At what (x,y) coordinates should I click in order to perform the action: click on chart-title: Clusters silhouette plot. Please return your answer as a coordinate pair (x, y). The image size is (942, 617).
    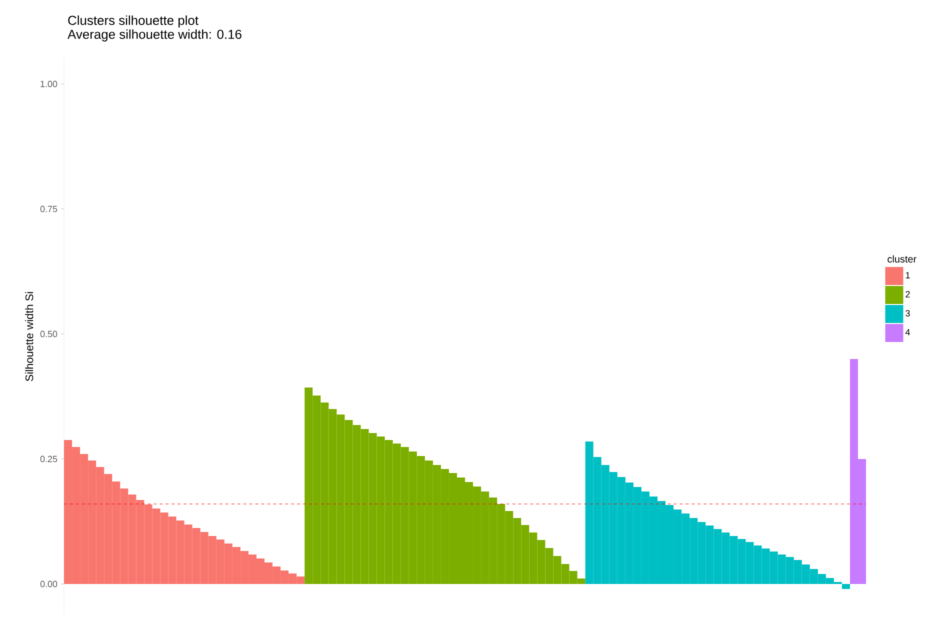
    Looking at the image, I should click on (133, 21).